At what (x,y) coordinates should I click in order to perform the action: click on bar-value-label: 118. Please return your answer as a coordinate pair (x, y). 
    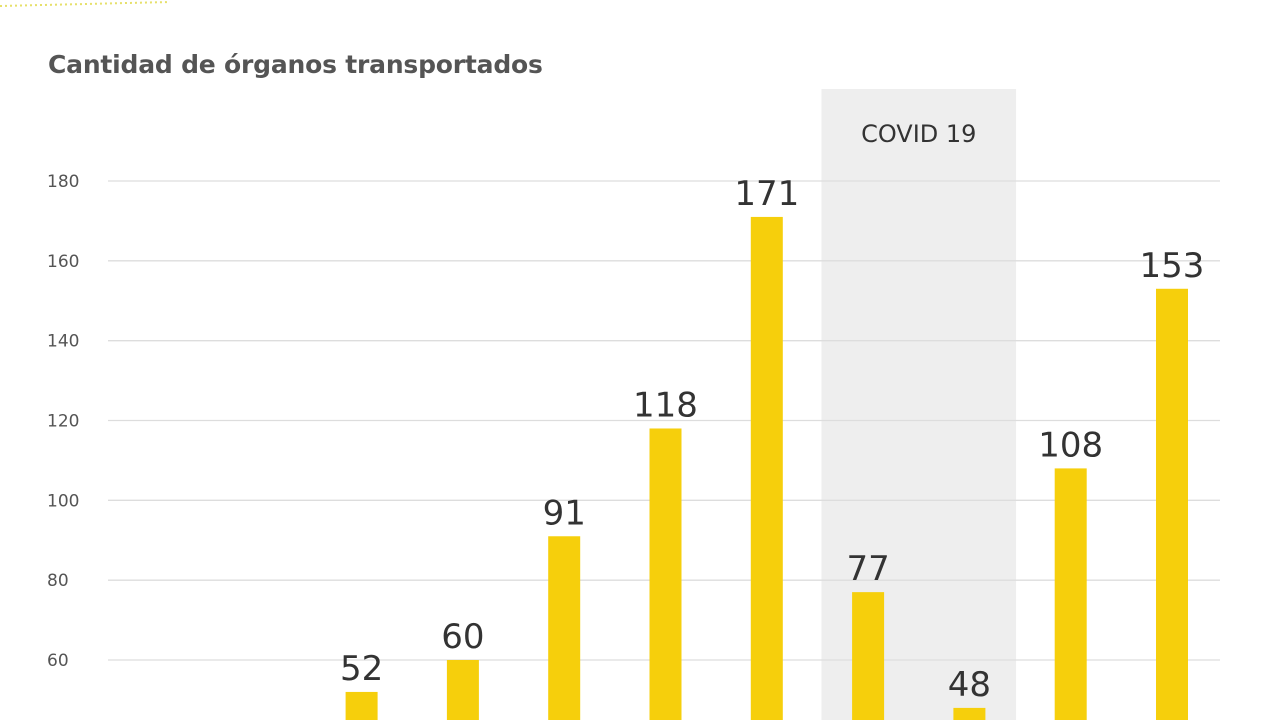
    Looking at the image, I should click on (665, 405).